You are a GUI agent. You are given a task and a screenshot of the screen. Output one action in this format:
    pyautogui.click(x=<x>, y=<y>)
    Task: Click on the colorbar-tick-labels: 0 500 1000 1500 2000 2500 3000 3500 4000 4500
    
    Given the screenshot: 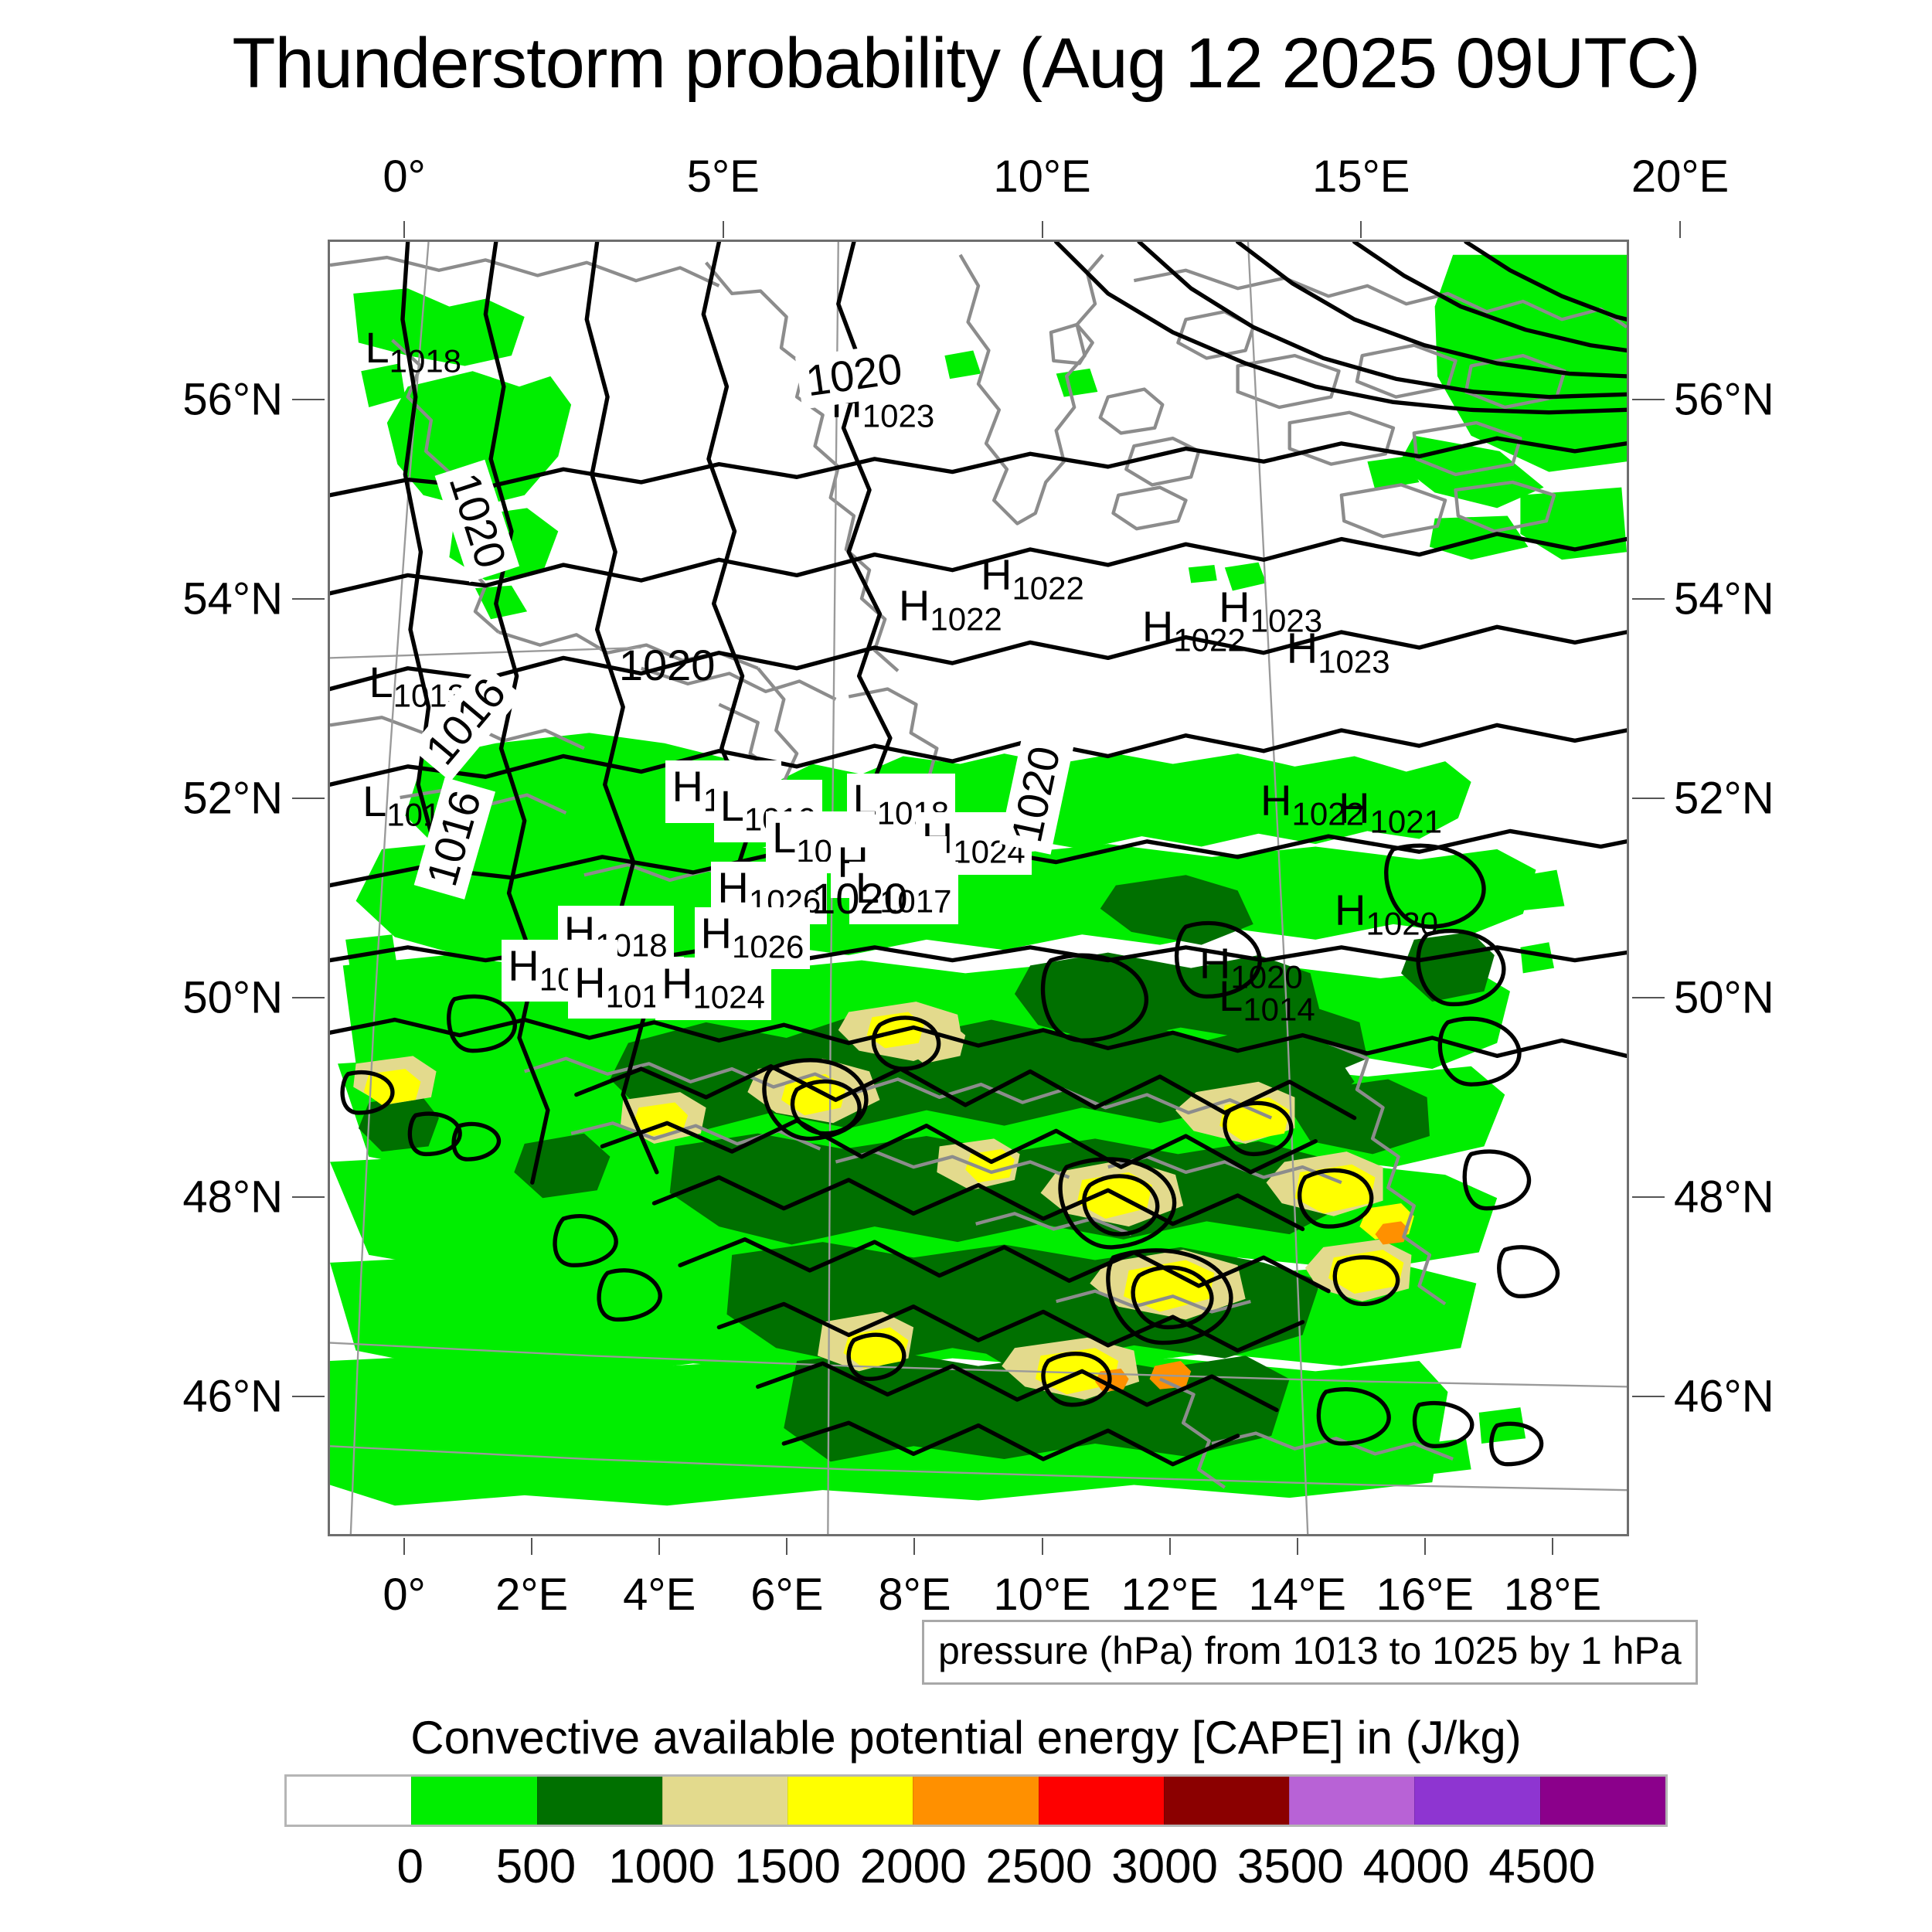 What is the action you would take?
    pyautogui.click(x=976, y=1870)
    